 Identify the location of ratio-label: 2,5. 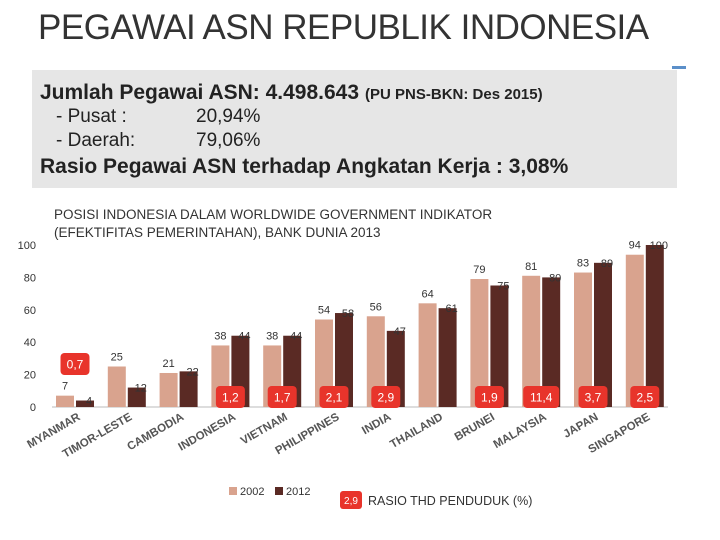
(644, 398).